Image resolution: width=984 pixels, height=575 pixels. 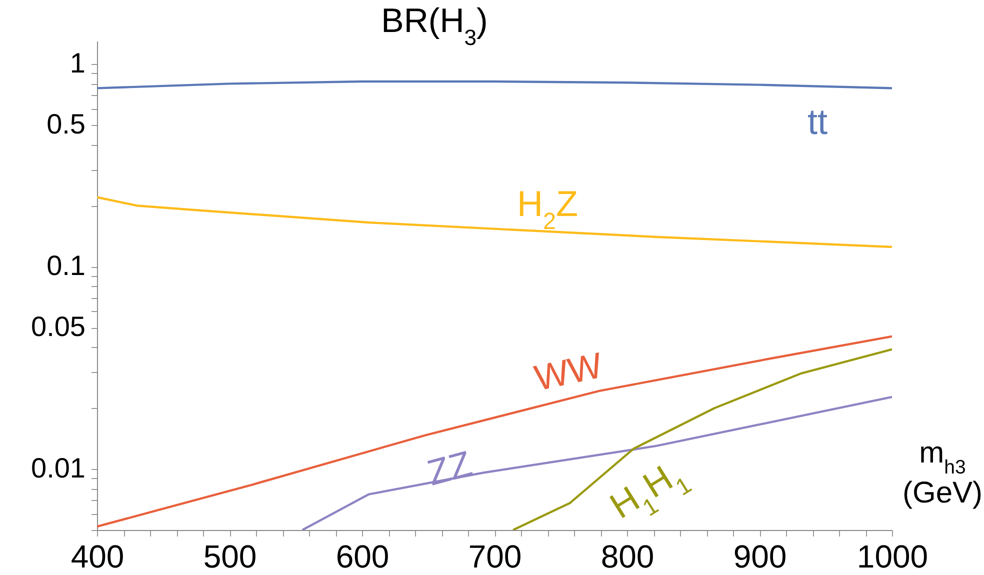 What do you see at coordinates (495, 556) in the screenshot?
I see `x-tick-label: 700` at bounding box center [495, 556].